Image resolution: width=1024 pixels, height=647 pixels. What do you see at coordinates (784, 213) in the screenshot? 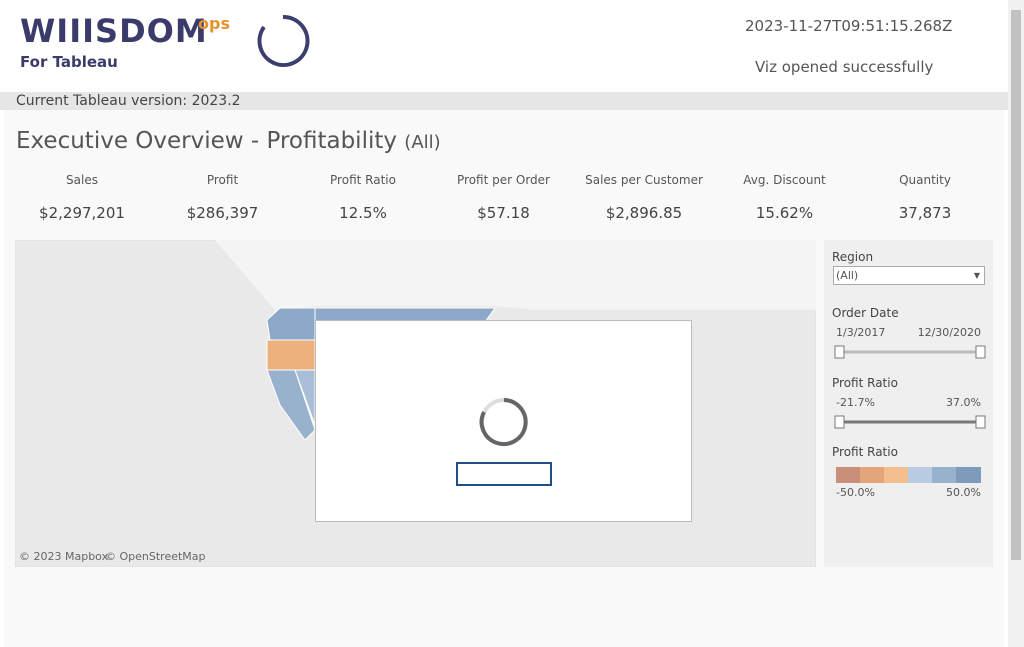
I see `kpi-value: 15.62%` at bounding box center [784, 213].